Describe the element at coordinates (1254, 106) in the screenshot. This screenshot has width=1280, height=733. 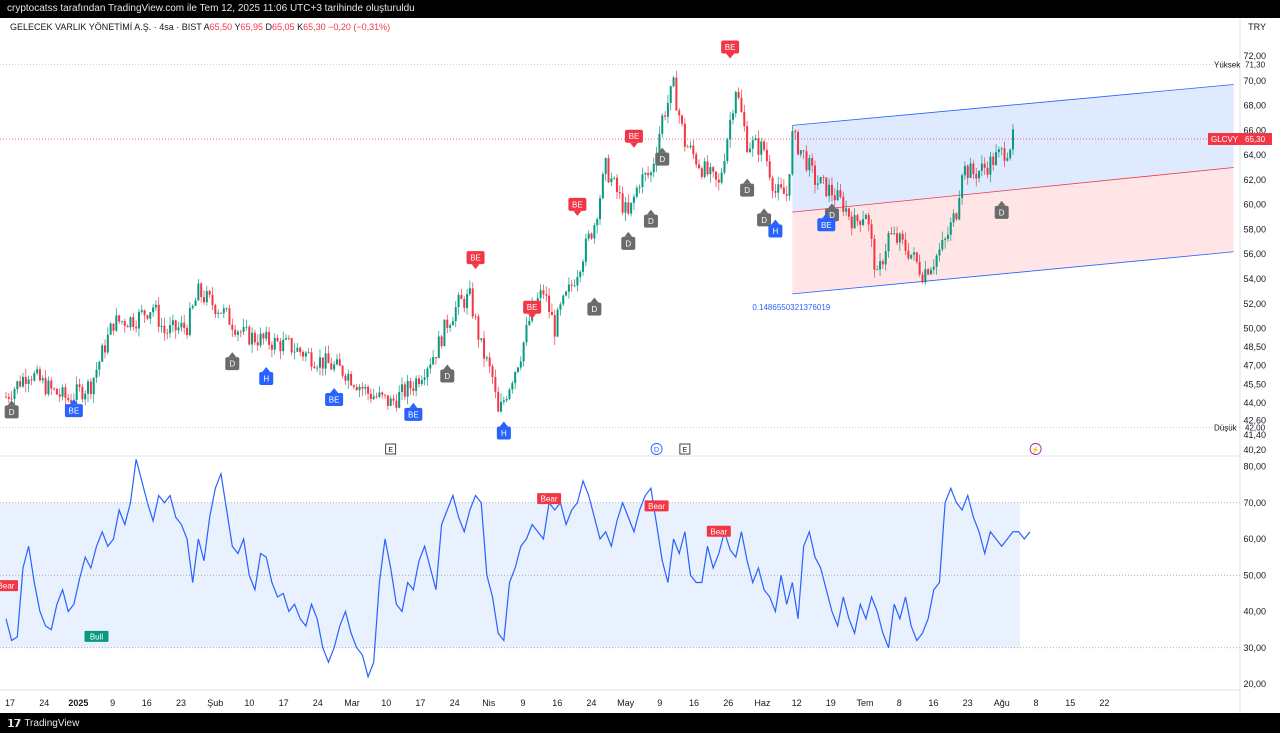
I see `price-tick-label: 68,00` at that location.